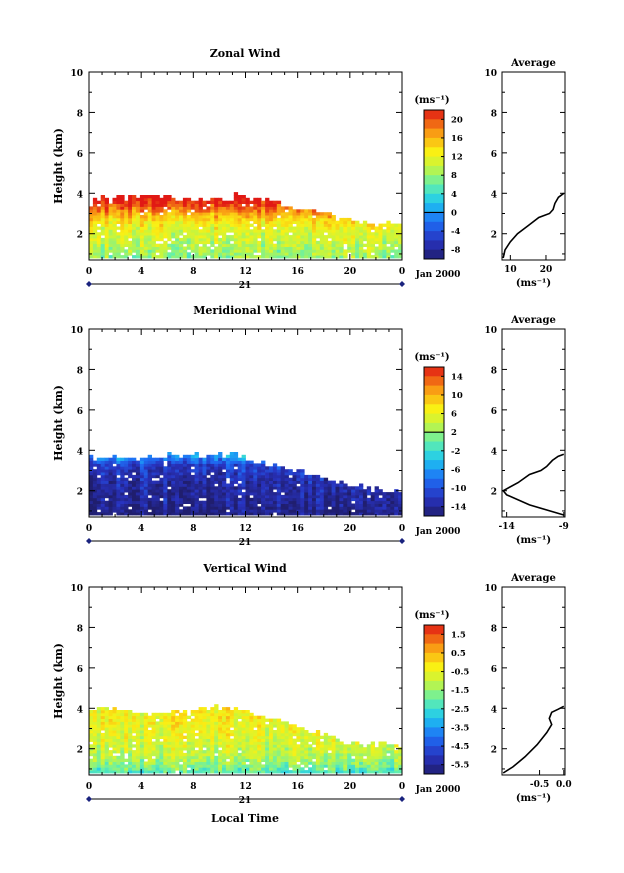  Describe the element at coordinates (80, 629) in the screenshot. I see `y-tick-label: 8` at that location.